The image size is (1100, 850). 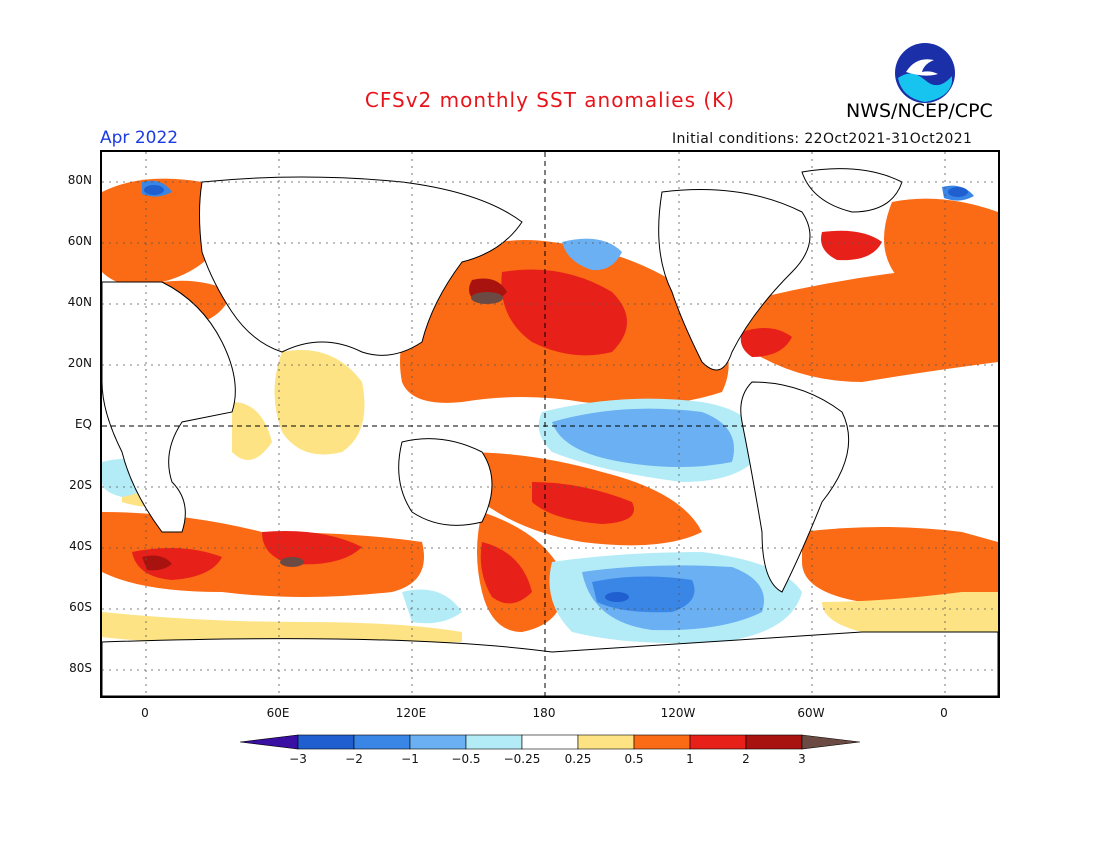 I want to click on lat-label: 20N, so click(x=79, y=363).